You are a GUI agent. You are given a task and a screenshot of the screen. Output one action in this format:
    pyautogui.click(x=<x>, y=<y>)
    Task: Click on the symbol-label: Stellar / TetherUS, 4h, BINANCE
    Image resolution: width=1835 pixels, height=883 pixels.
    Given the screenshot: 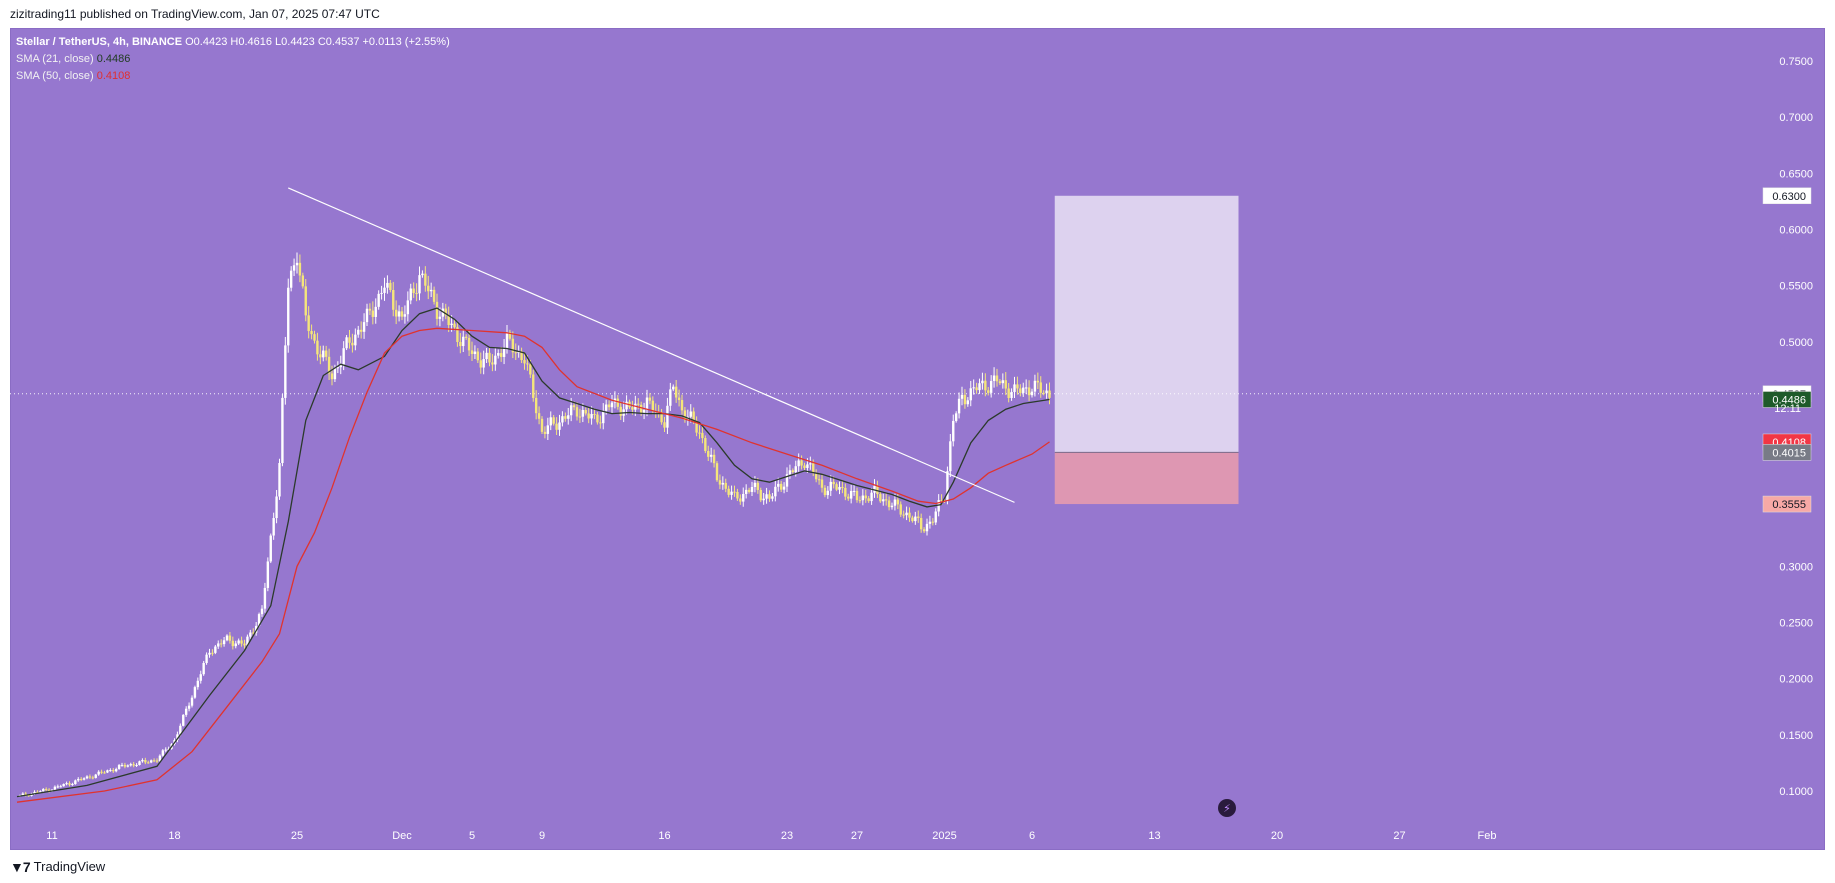 What is the action you would take?
    pyautogui.click(x=99, y=42)
    